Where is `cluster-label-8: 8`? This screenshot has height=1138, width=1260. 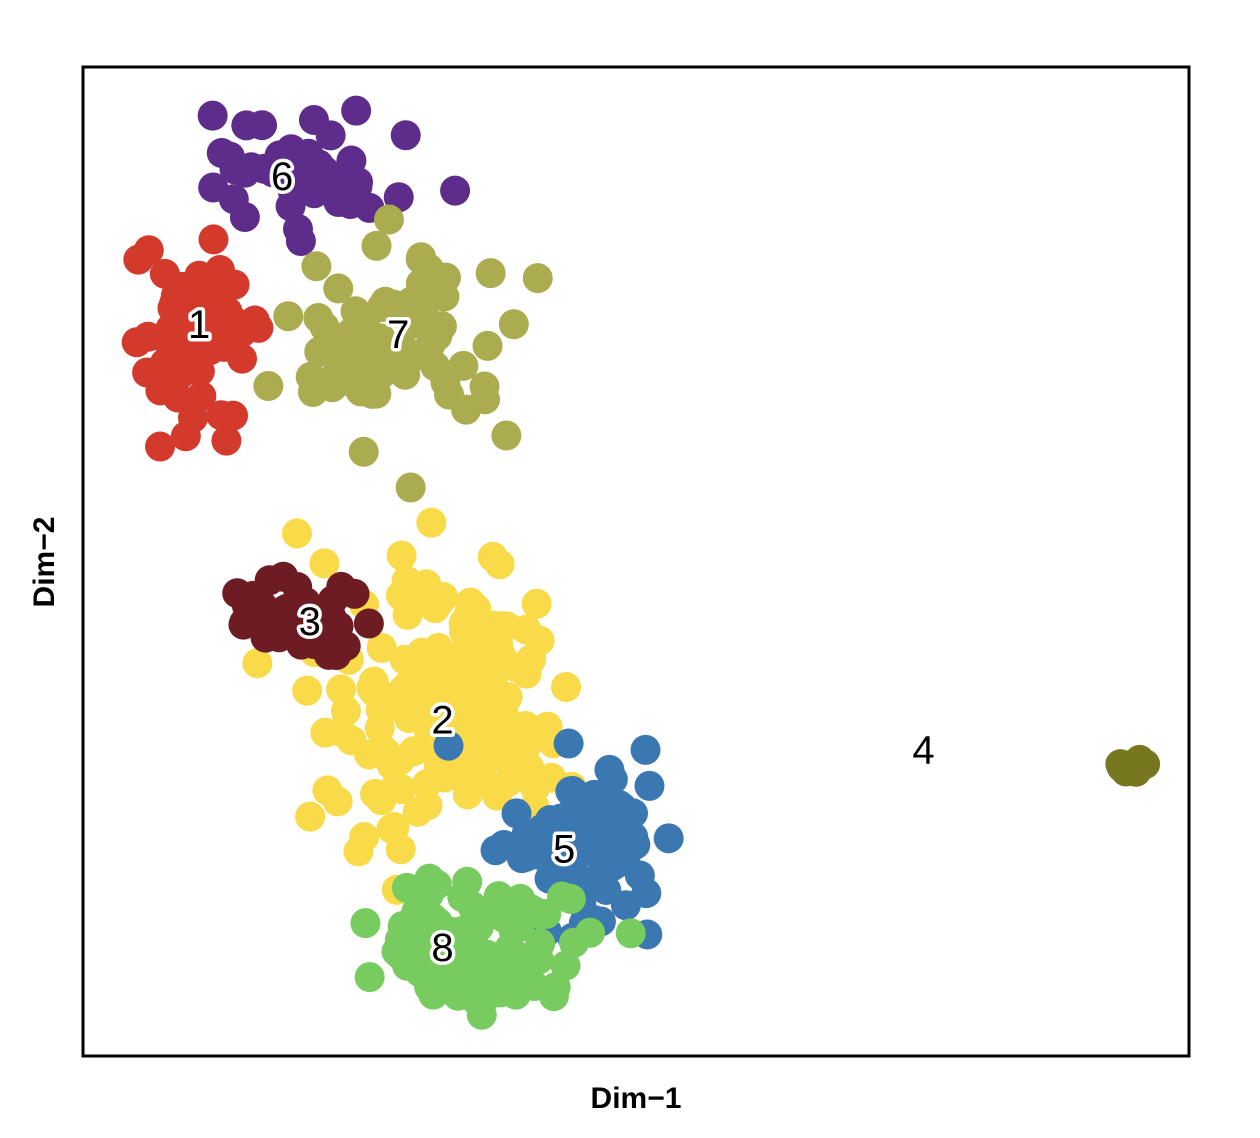 cluster-label-8: 8 is located at coordinates (442, 948).